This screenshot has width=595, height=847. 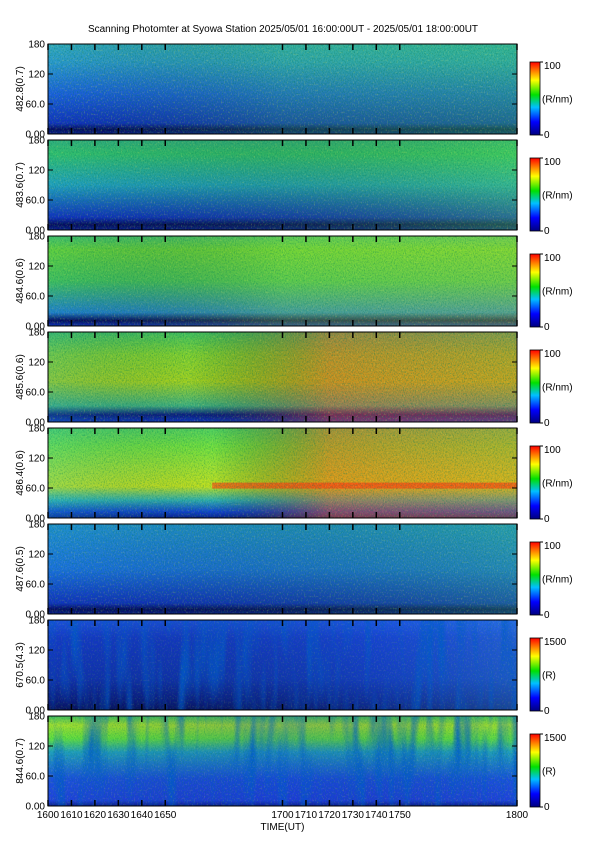 I want to click on x-tick-label: 1610, so click(x=71, y=815).